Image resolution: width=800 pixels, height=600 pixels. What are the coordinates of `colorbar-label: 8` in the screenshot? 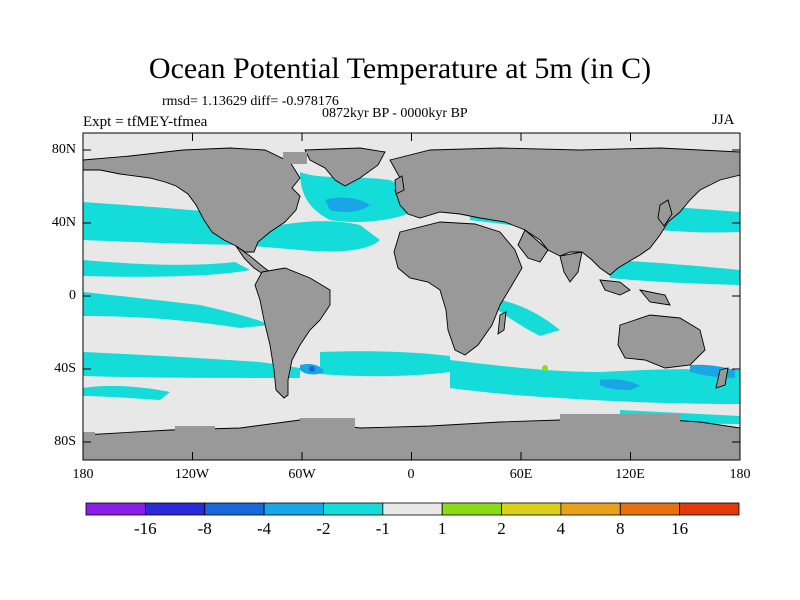 It's located at (620, 528).